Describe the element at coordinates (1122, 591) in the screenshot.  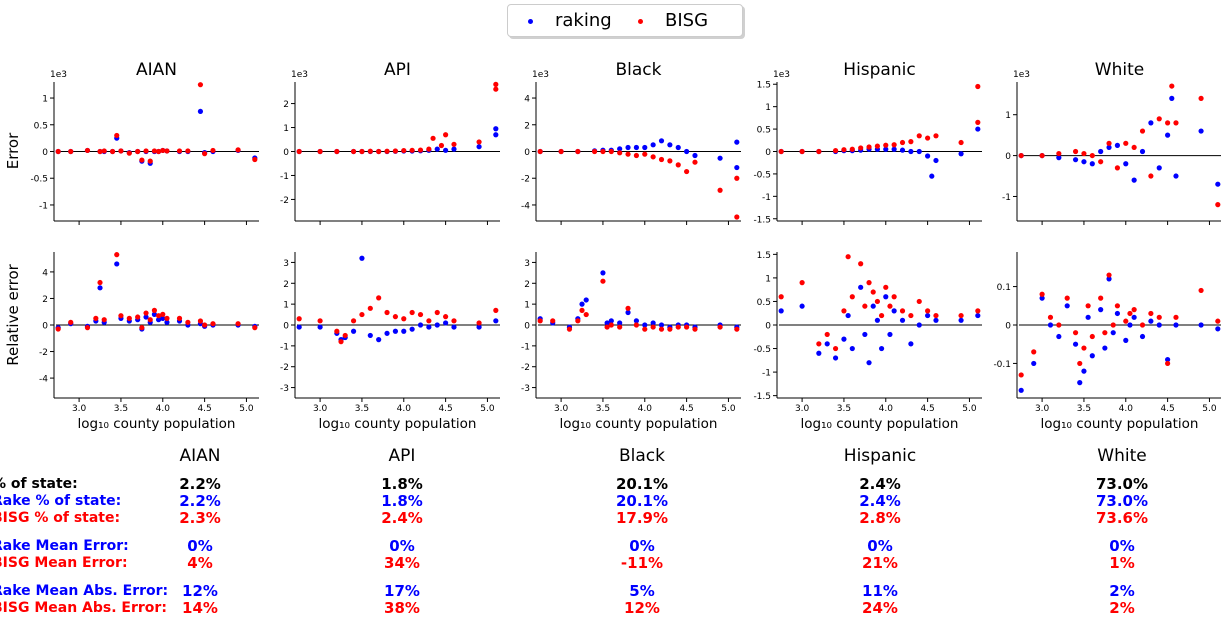
I see `stats-cell: 2%` at that location.